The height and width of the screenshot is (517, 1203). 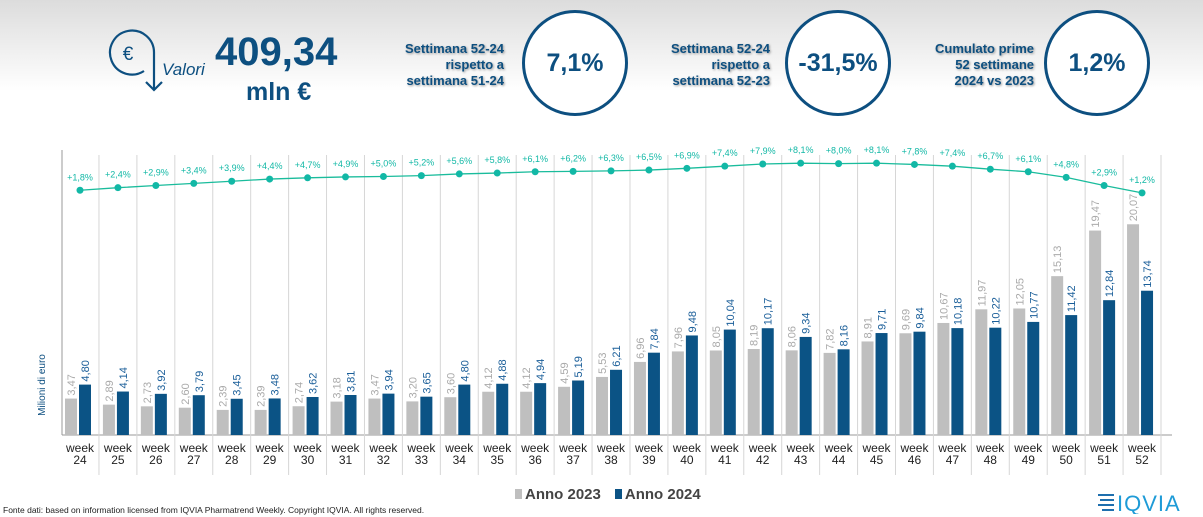 What do you see at coordinates (838, 63) in the screenshot?
I see `kpi-value-week-vs-year: -31,5%` at bounding box center [838, 63].